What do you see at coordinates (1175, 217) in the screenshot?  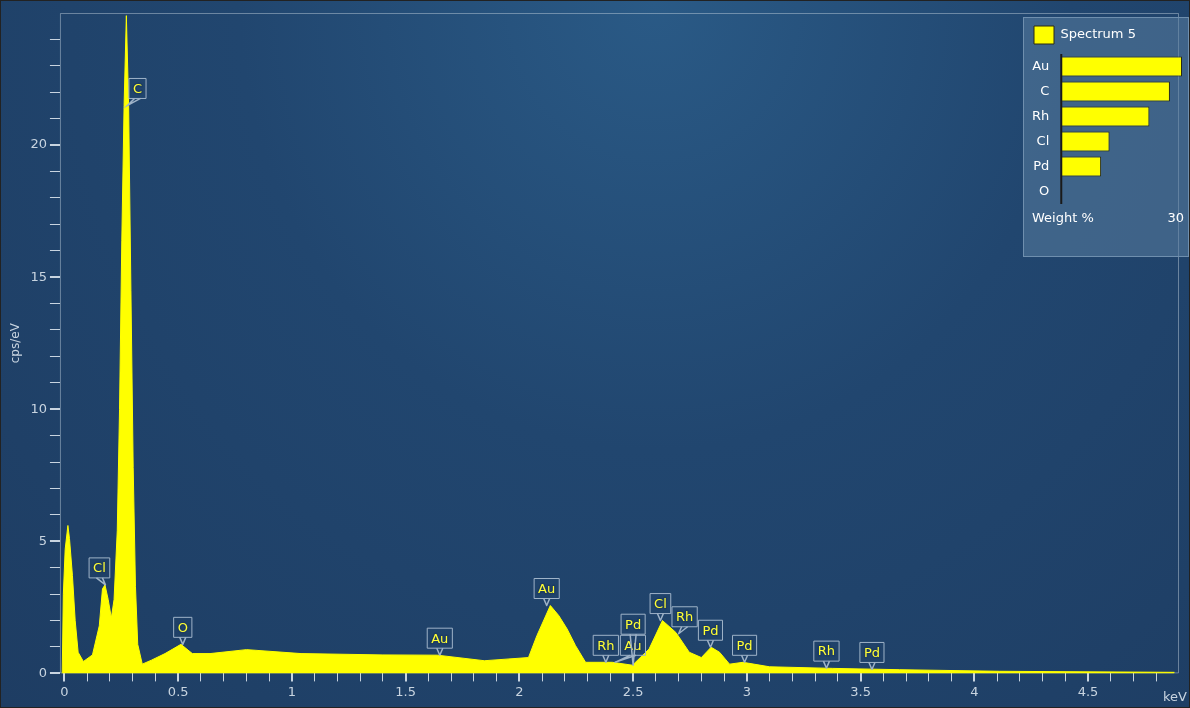 I see `annotation: 30` at bounding box center [1175, 217].